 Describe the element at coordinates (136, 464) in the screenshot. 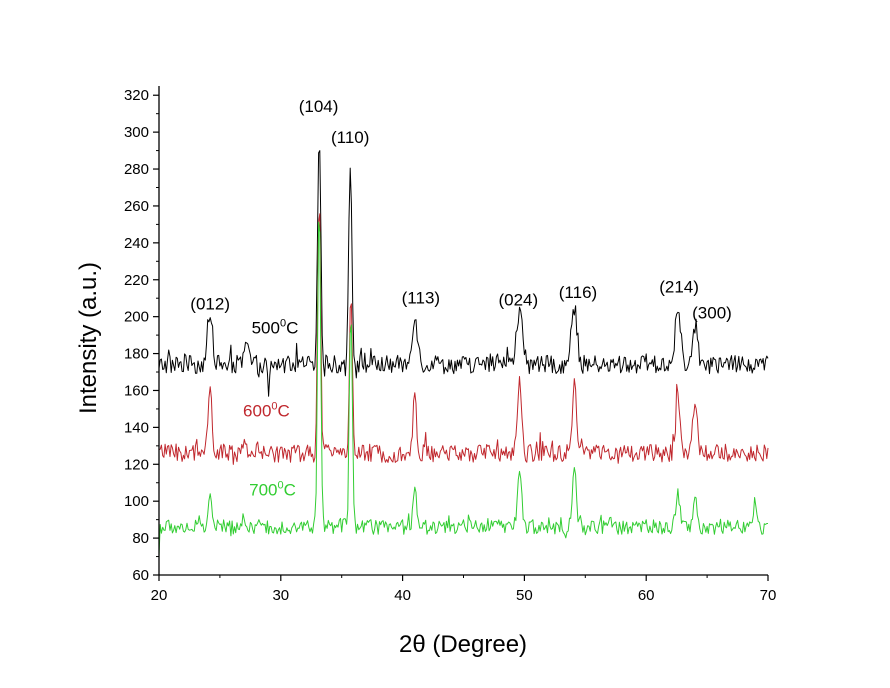

I see `y-tick-label-3: 120` at that location.